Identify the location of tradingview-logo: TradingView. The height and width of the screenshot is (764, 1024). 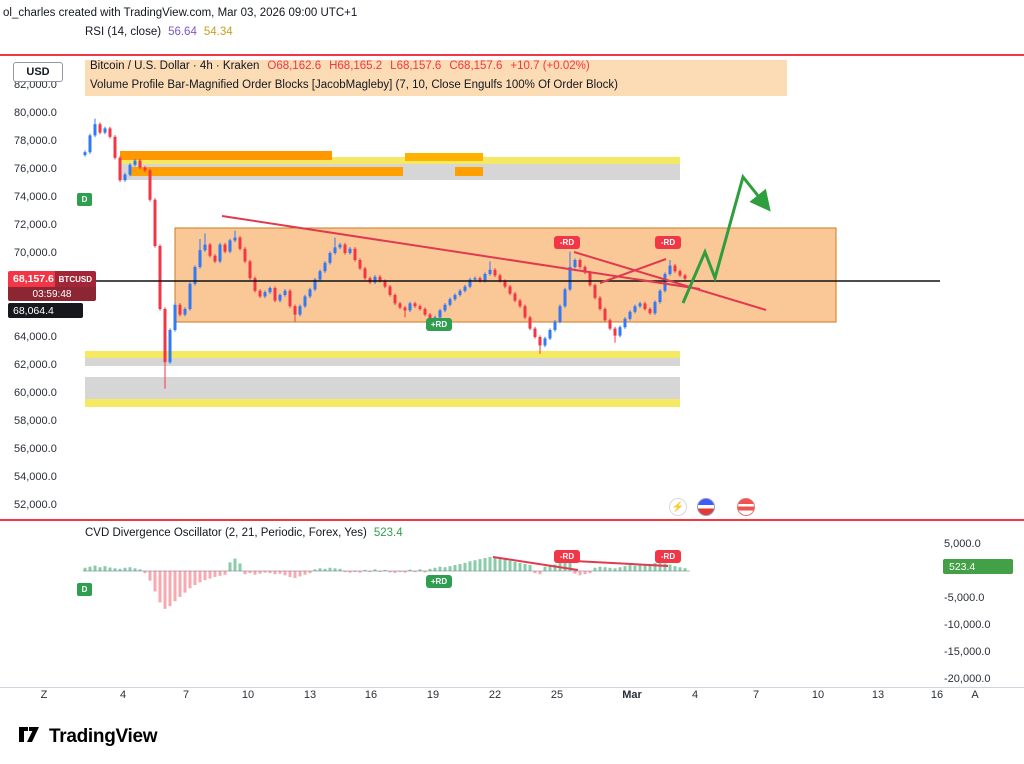
(87, 736).